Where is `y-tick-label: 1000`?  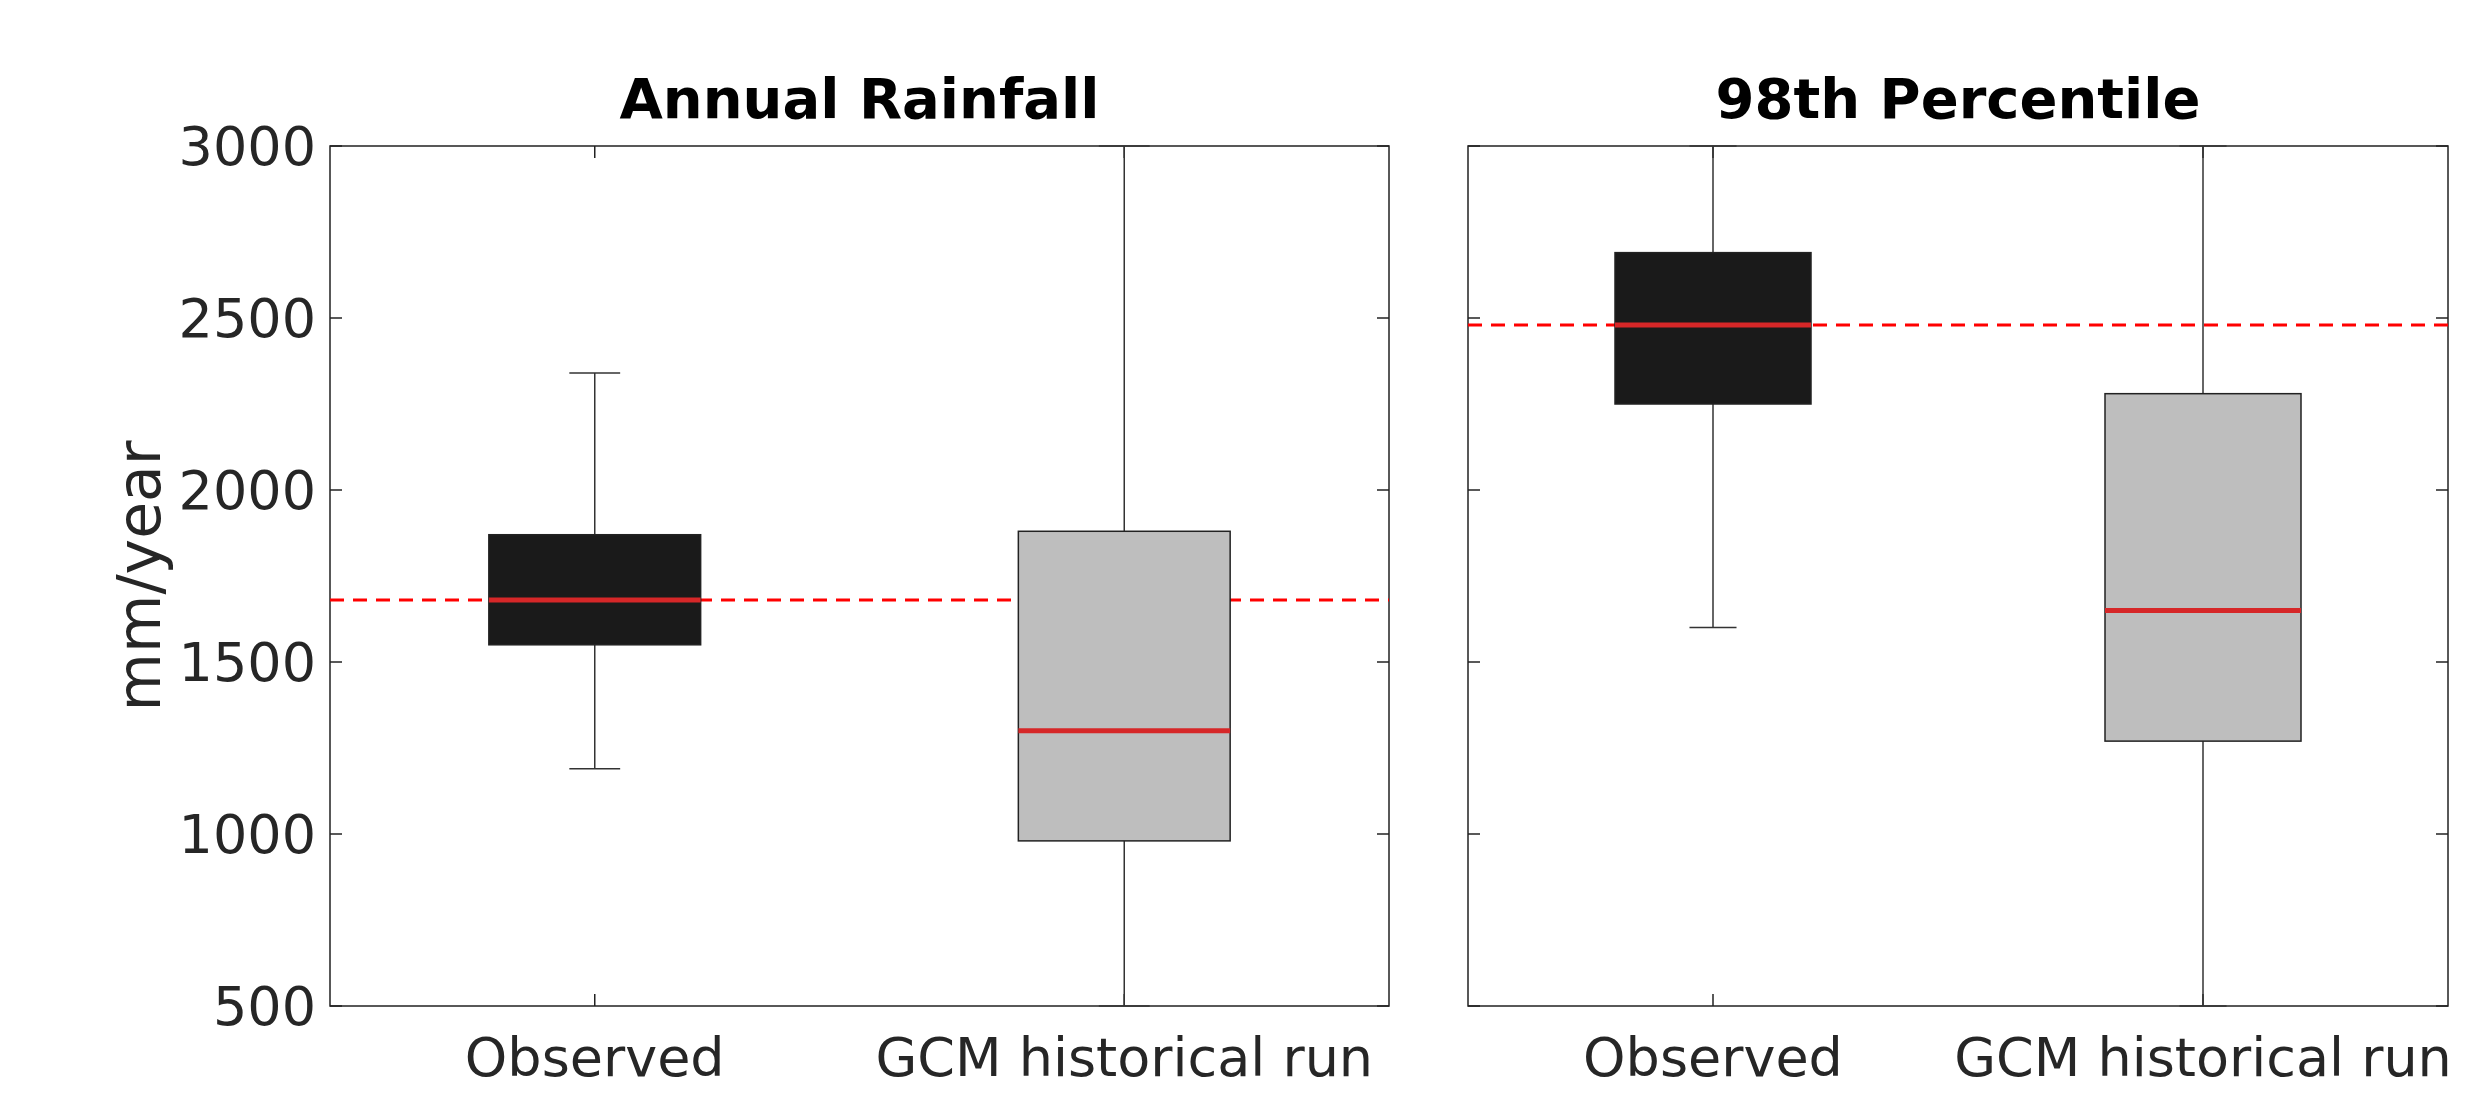 y-tick-label: 1000 is located at coordinates (247, 834).